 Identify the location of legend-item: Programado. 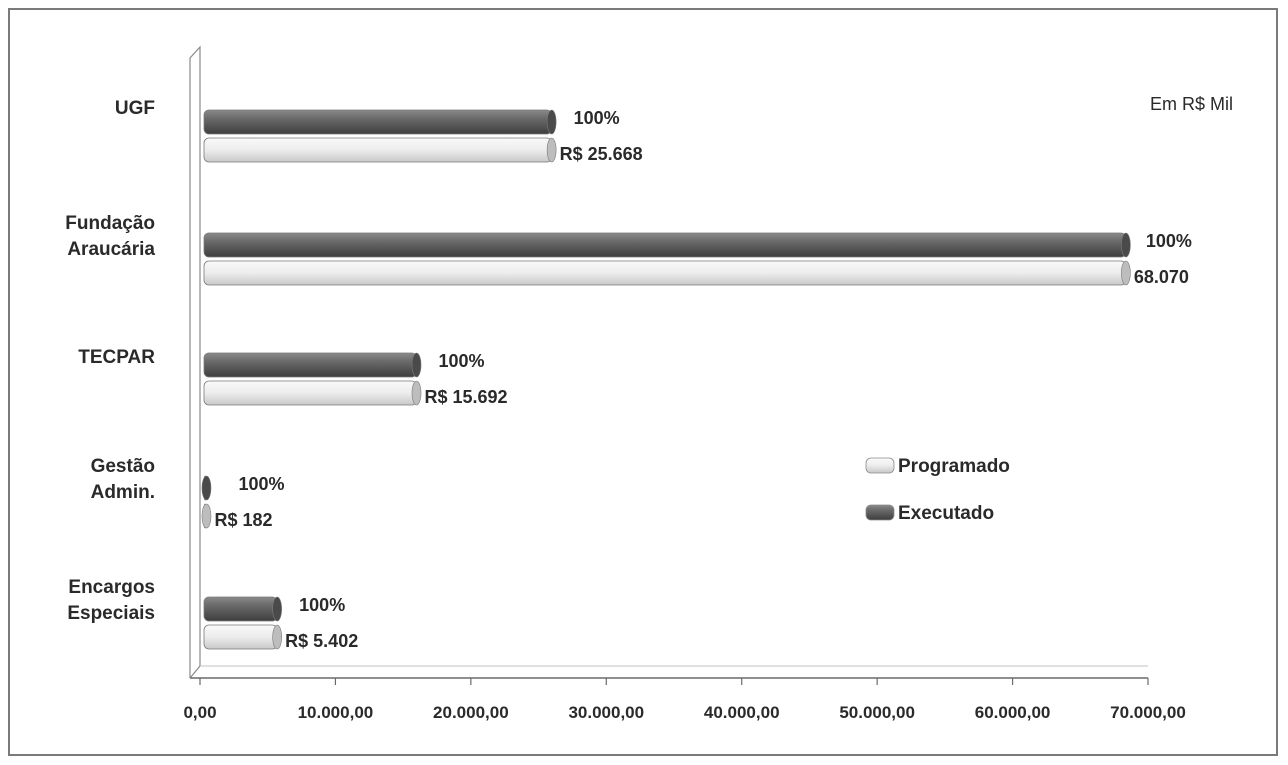
(937, 466).